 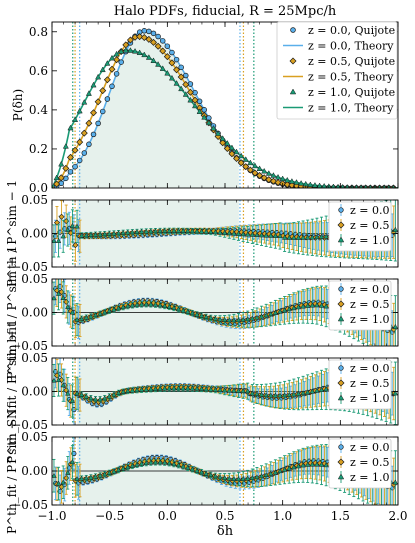 What do you see at coordinates (370, 477) in the screenshot?
I see `legend-label: z = 1.0` at bounding box center [370, 477].